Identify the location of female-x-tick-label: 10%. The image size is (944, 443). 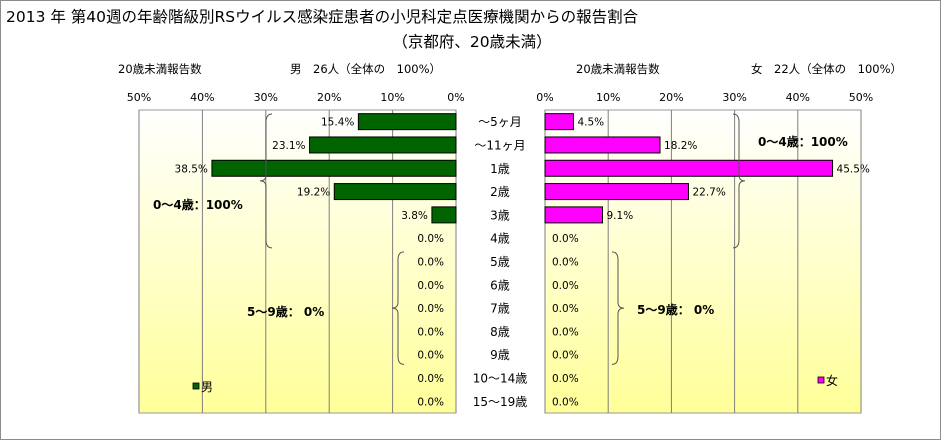
(608, 97).